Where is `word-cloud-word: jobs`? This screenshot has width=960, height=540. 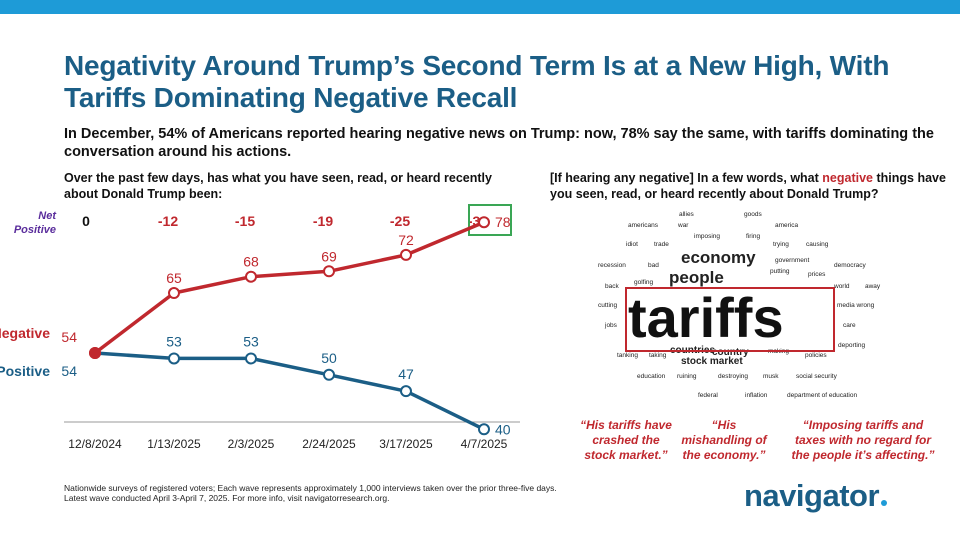
word-cloud-word: jobs is located at coordinates (611, 325).